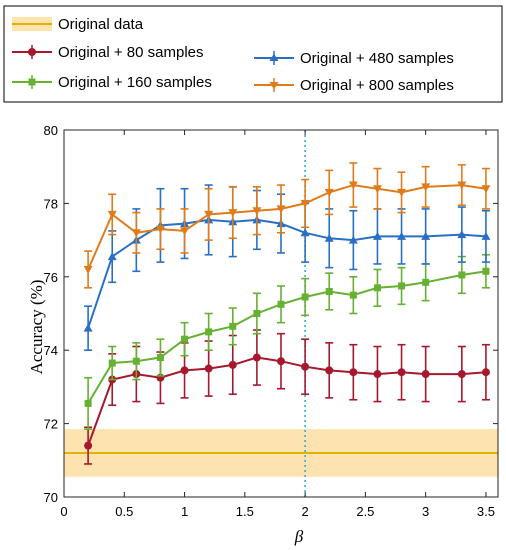 The image size is (506, 550). Describe the element at coordinates (486, 511) in the screenshot. I see `x-tick-label: 3.5` at that location.